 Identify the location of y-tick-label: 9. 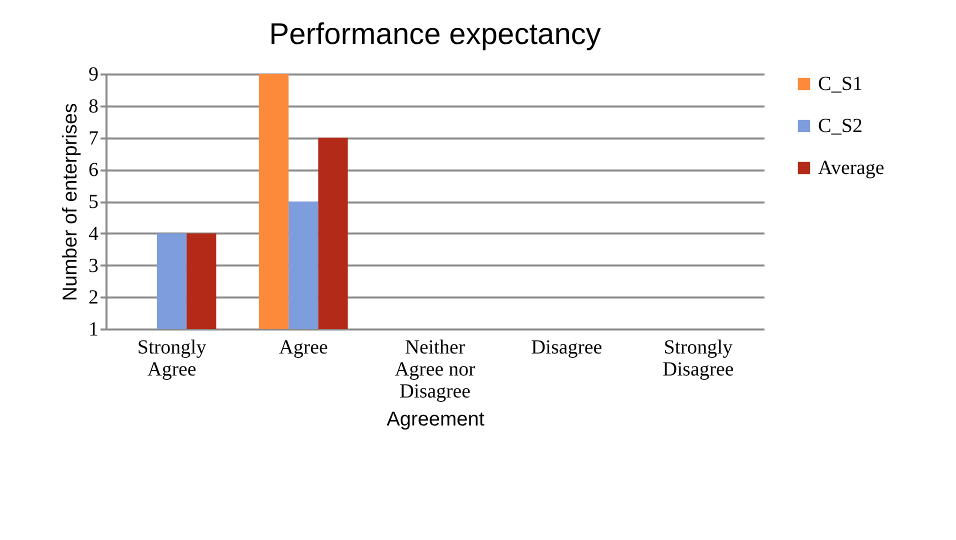
(93, 75).